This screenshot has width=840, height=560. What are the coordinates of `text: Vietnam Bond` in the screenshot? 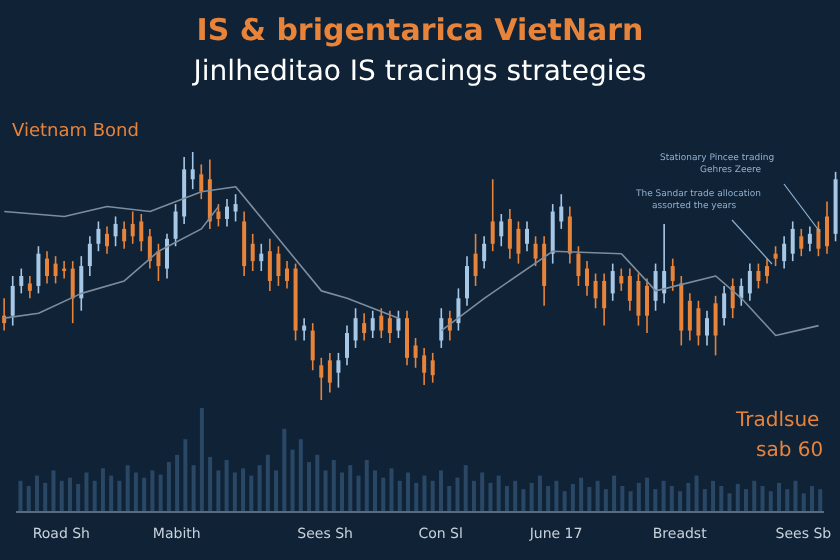 It's located at (75, 133).